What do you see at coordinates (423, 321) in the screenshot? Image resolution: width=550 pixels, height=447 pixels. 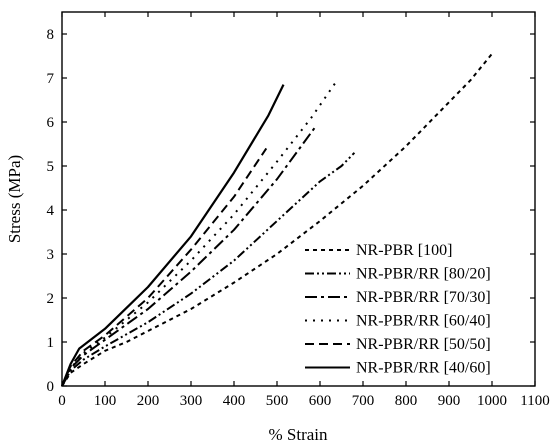 I see `legend-label: NR-PBR/RR [60/40]` at bounding box center [423, 321].